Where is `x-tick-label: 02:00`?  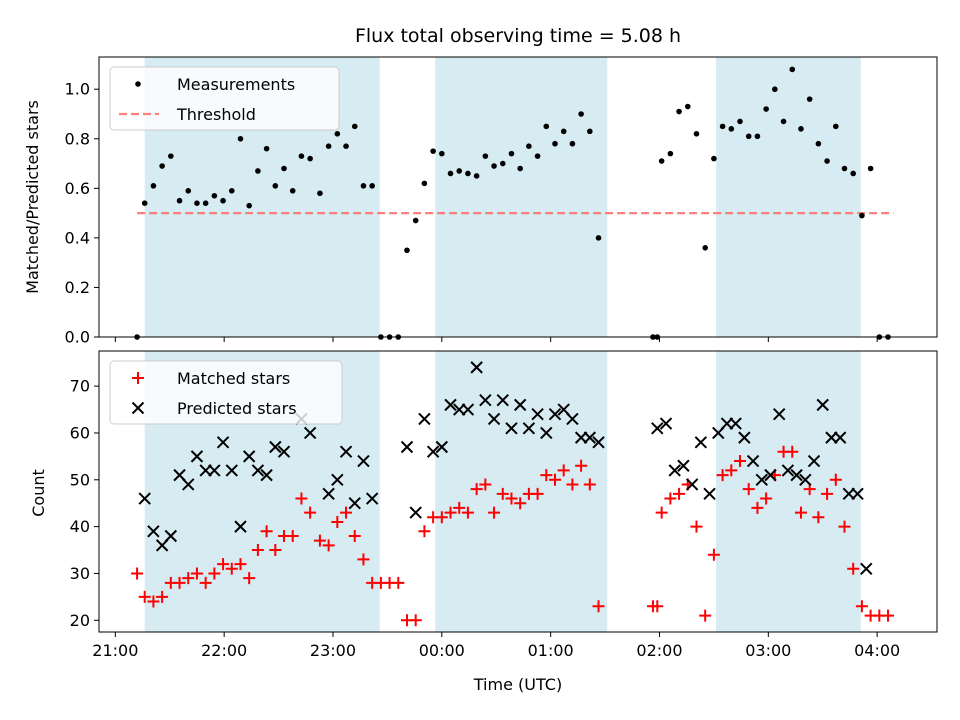
x-tick-label: 02:00 is located at coordinates (659, 650).